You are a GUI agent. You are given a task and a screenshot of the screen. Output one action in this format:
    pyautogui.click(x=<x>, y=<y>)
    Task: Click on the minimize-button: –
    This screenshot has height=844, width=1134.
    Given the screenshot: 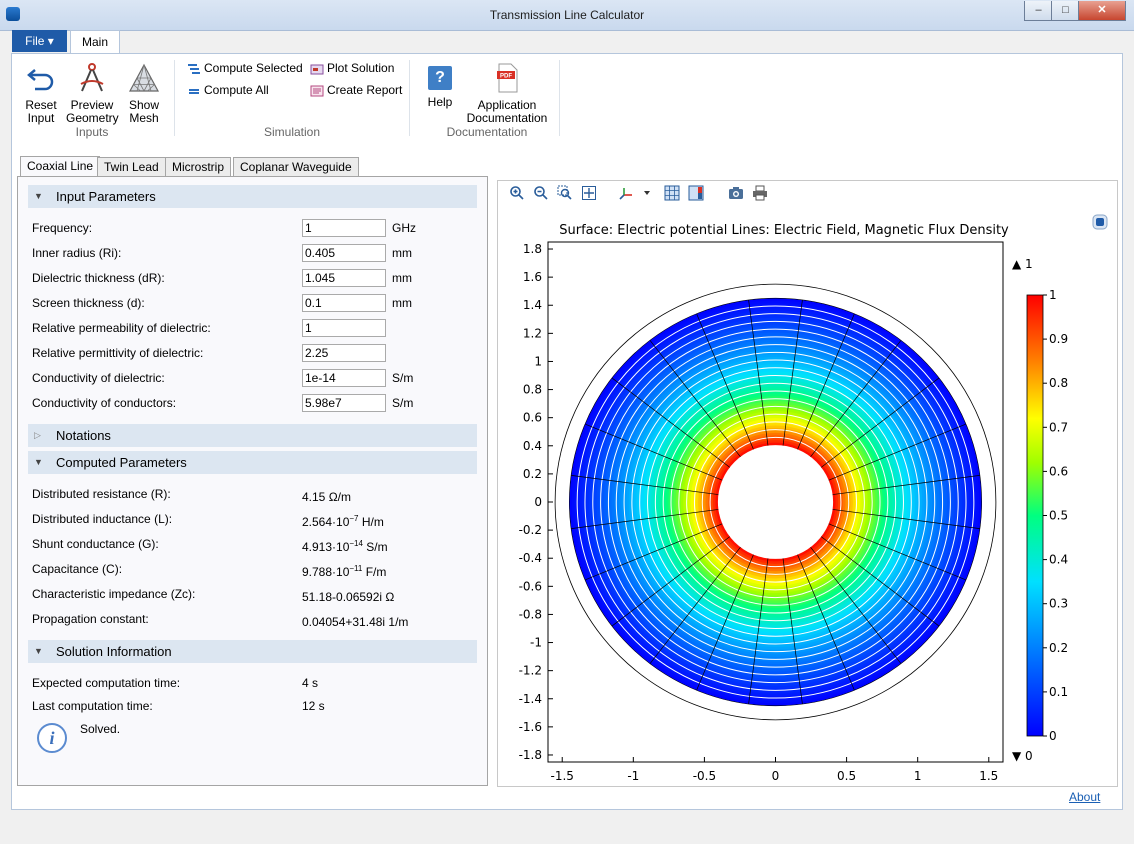 What is the action you would take?
    pyautogui.click(x=1038, y=11)
    